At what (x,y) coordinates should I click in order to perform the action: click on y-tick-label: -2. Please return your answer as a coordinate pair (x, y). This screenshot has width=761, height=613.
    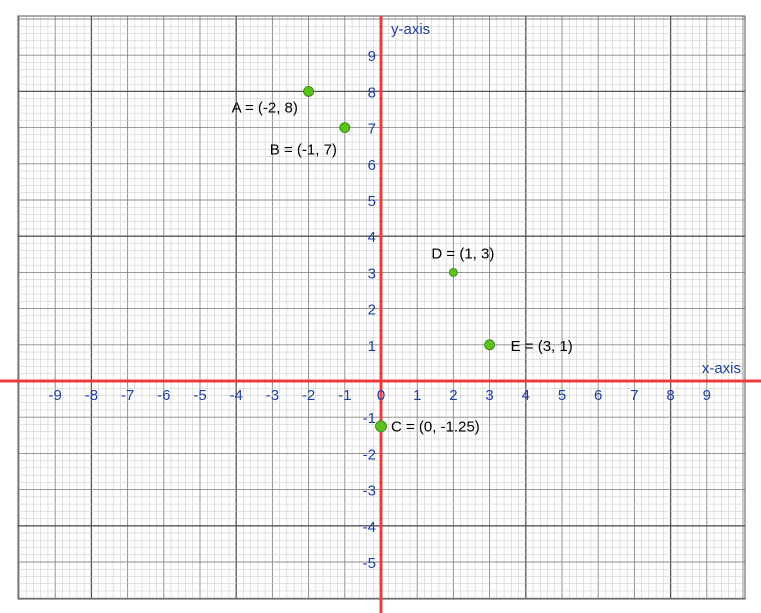
    Looking at the image, I should click on (369, 454).